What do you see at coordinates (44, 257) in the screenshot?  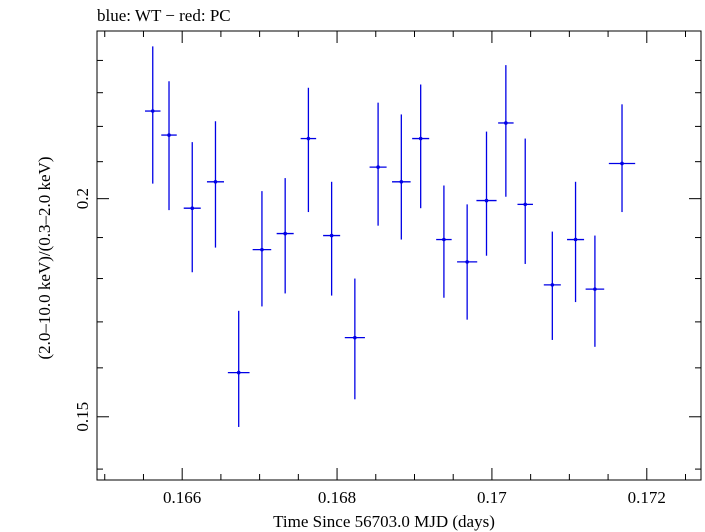 I see `y-axis-label: (2.0–10.0 keV)/(0.3–2.0 keV)` at bounding box center [44, 257].